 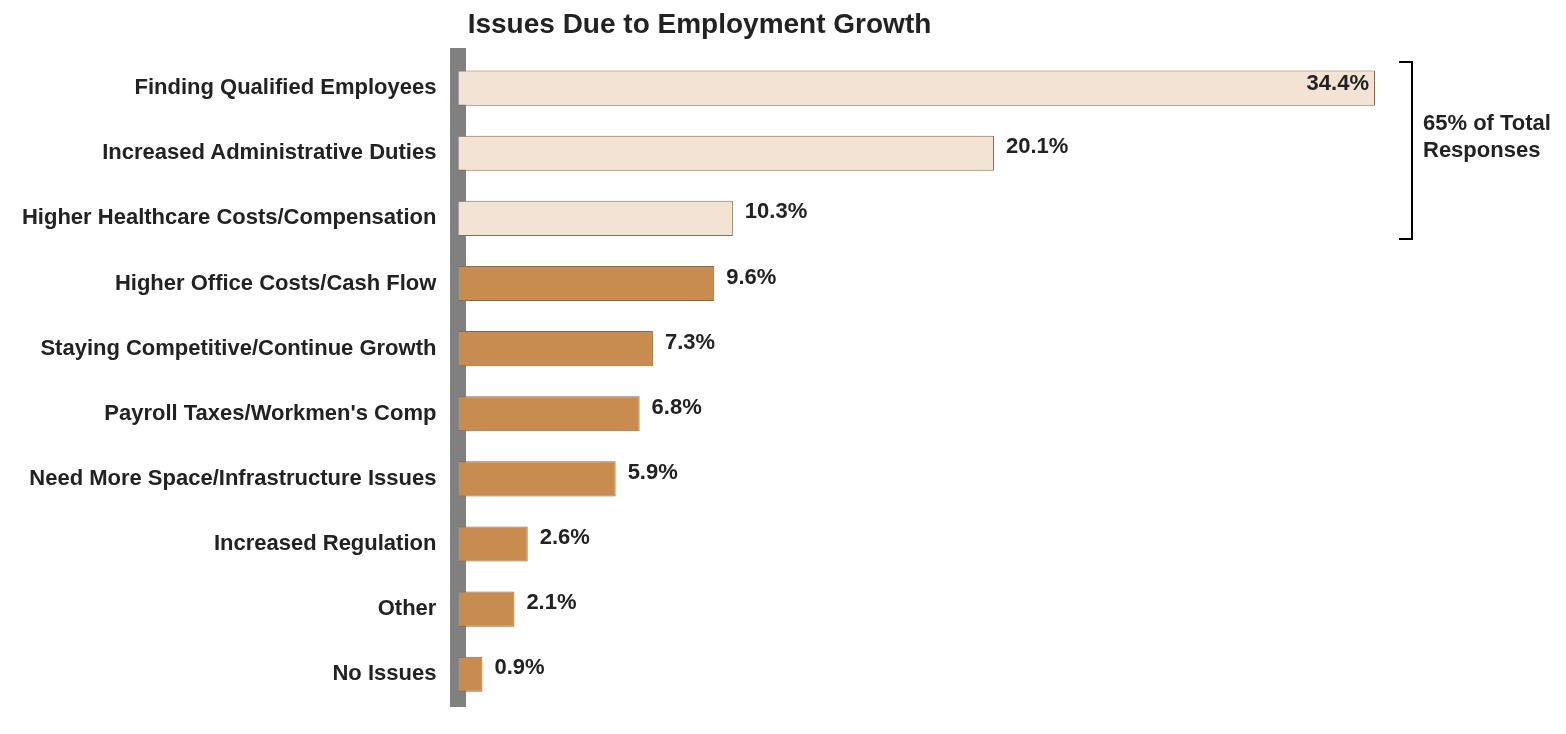 I want to click on chart-title: Issues Due to Employment Growth, so click(x=699, y=23).